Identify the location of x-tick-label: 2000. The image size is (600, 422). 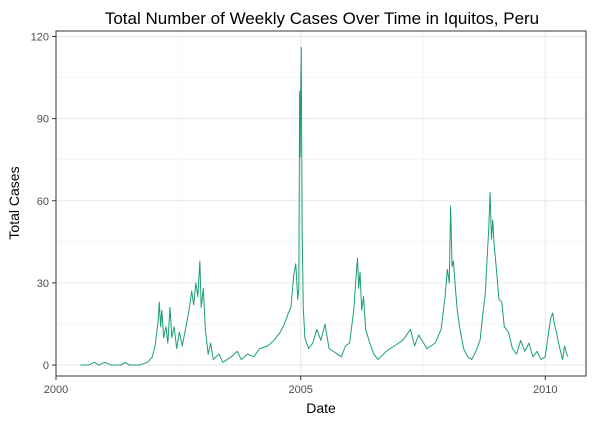
(56, 390).